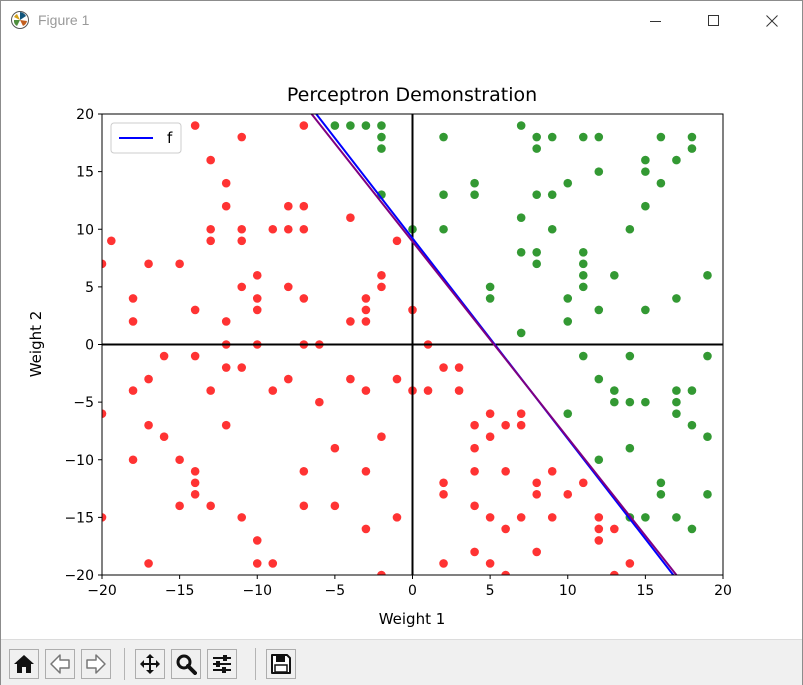  Describe the element at coordinates (64, 20) in the screenshot. I see `window-title: Figure 1` at that location.